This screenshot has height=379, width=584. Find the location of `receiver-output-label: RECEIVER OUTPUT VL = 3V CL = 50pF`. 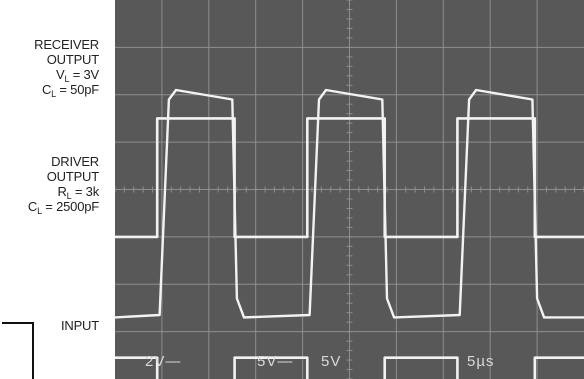

receiver-output-label: RECEIVER OUTPUT VL = 3V CL = 50pF is located at coordinates (66, 67).